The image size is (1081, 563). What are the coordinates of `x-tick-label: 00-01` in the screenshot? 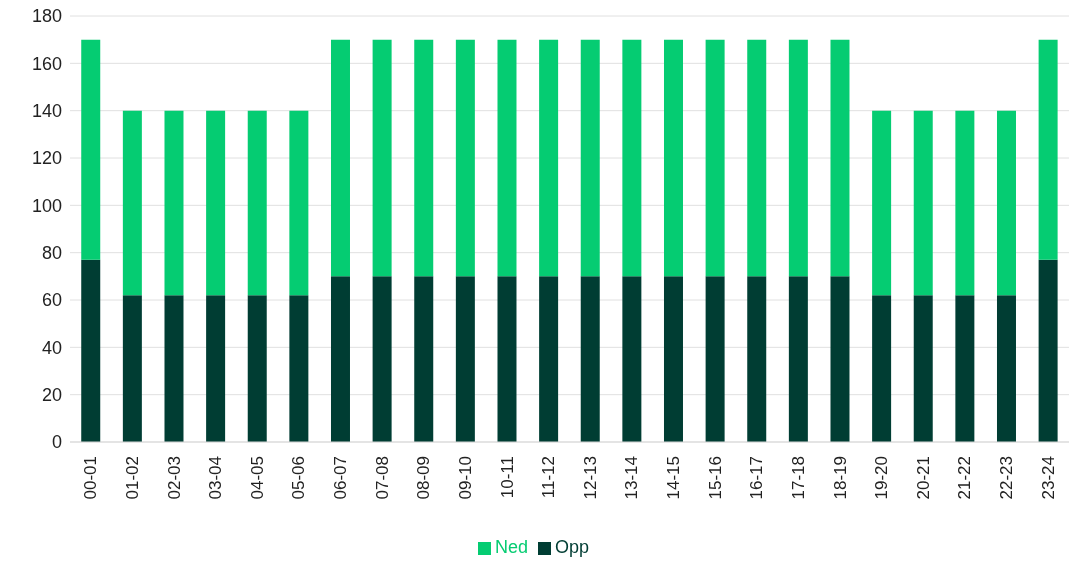 It's located at (91, 478).